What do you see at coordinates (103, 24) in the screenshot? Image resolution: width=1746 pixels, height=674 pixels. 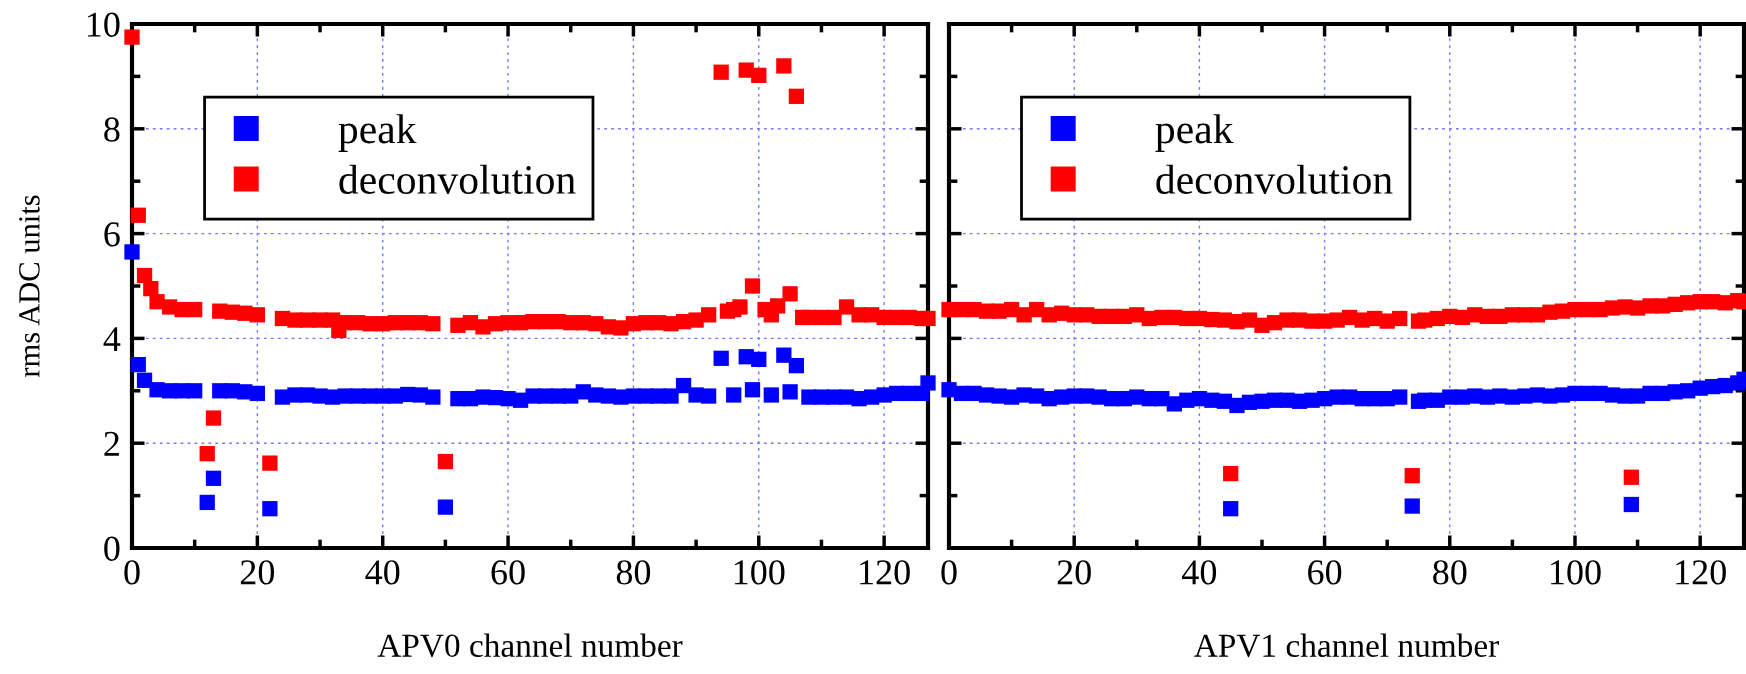 I see `y-tick-label: 10` at bounding box center [103, 24].